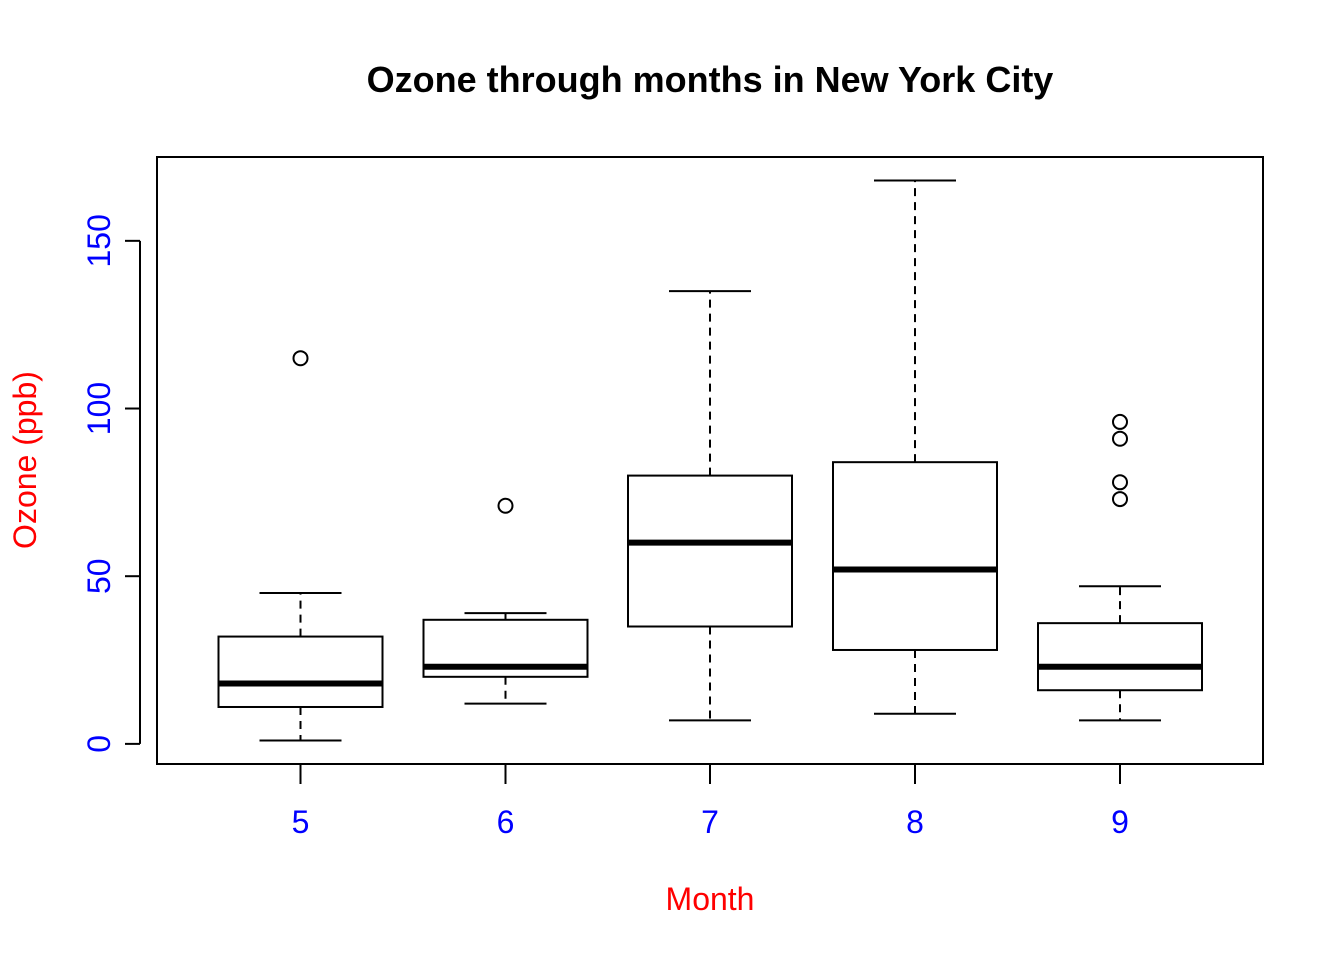 The image size is (1344, 960). I want to click on x-tick-label: 7, so click(710, 822).